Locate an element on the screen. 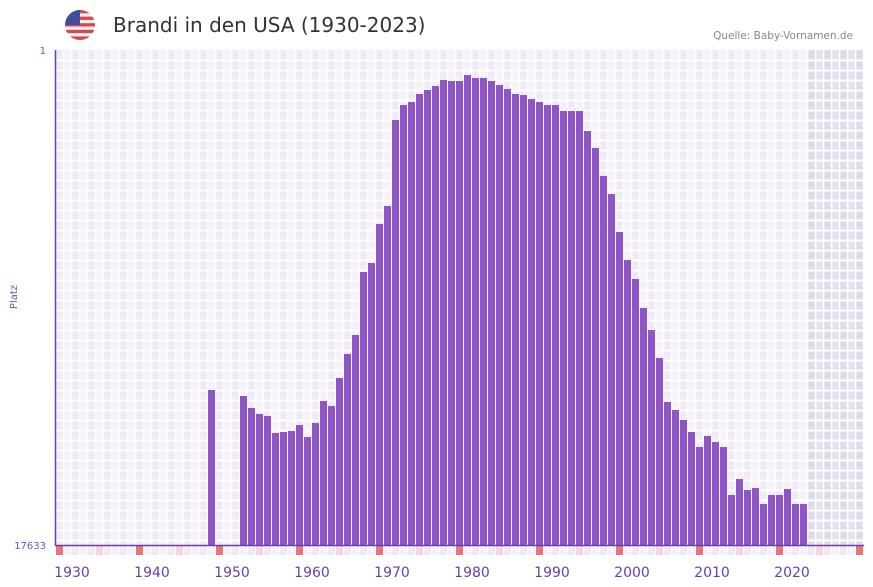  x-tick-label: 2010 is located at coordinates (712, 573).